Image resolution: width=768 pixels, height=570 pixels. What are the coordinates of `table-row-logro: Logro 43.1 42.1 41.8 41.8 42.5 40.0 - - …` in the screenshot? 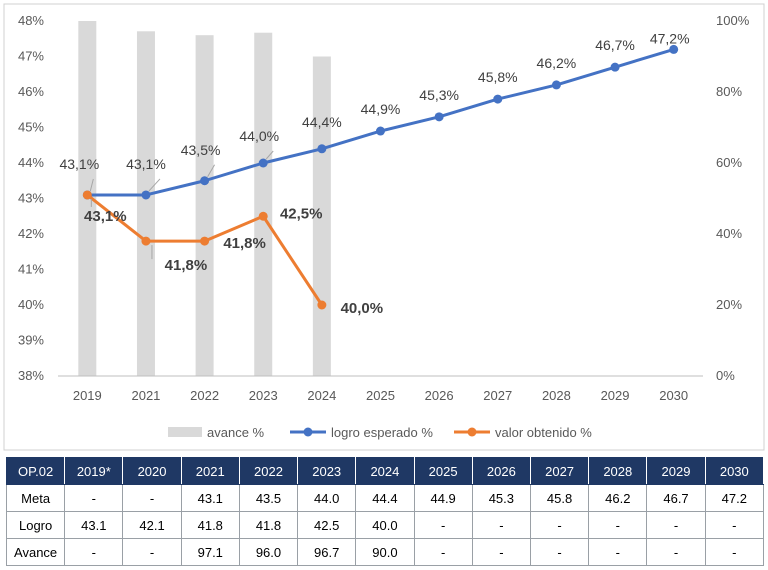 It's located at (385, 525).